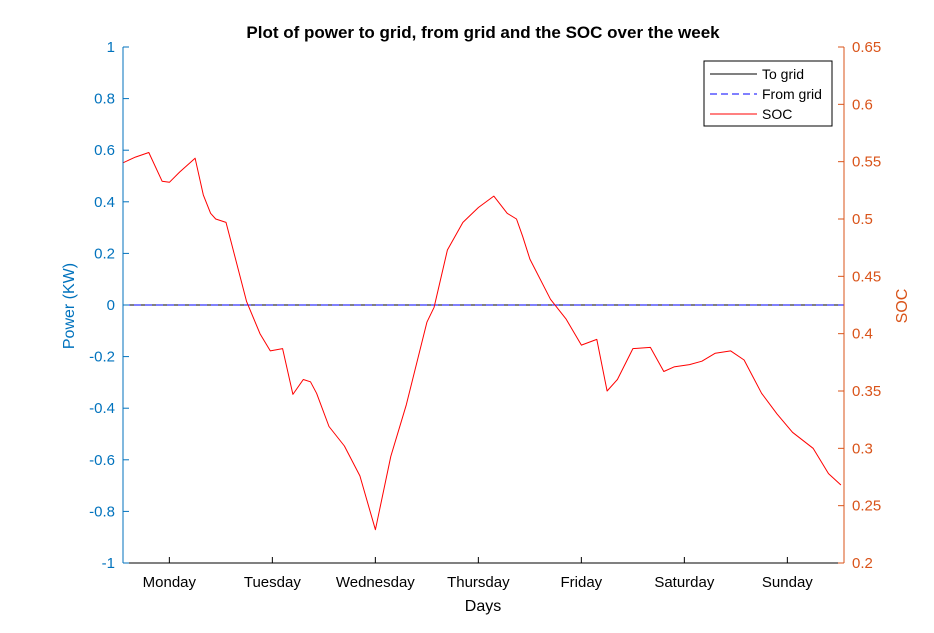 The height and width of the screenshot is (633, 934). I want to click on legend: To grid From grid SOC, so click(768, 93).